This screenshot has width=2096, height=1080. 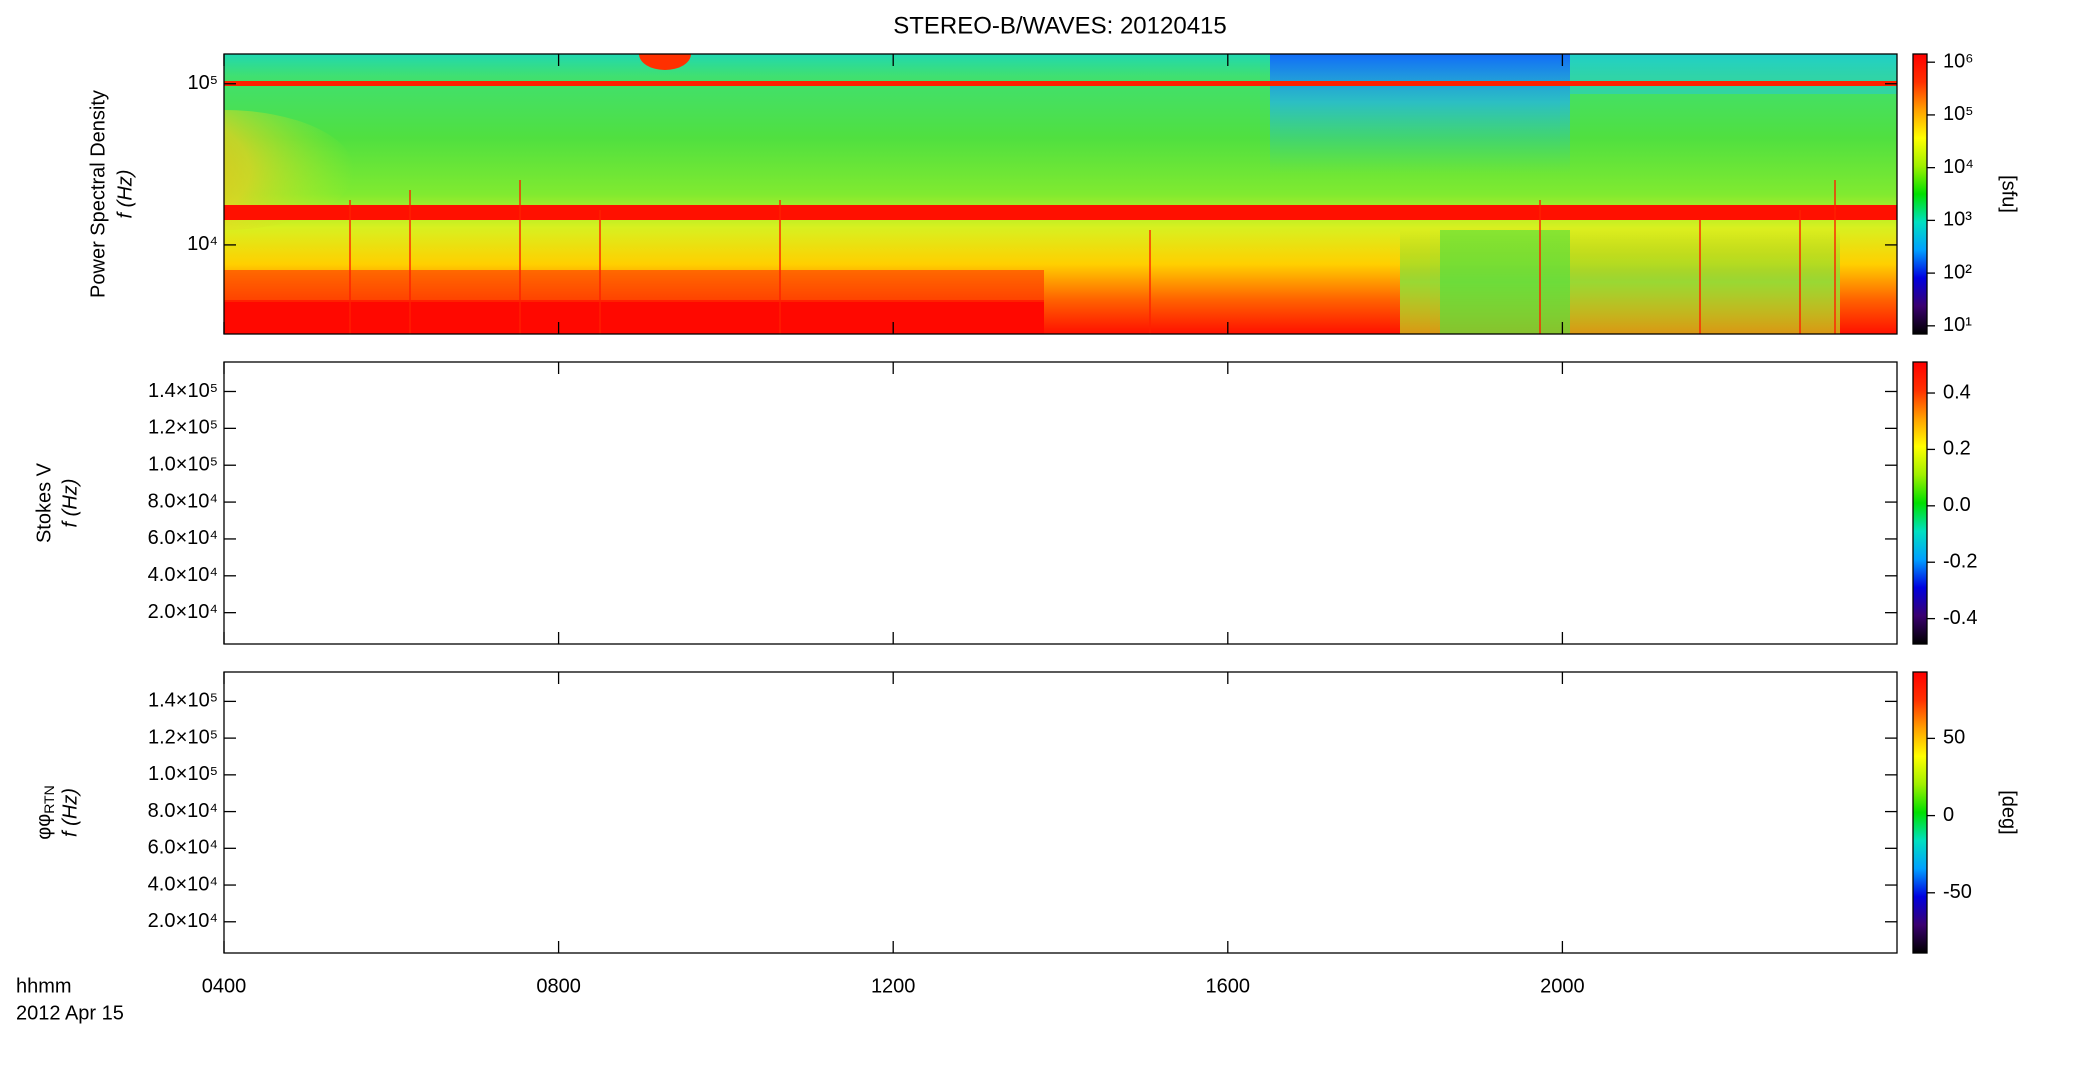 What do you see at coordinates (1228, 986) in the screenshot?
I see `x-tick-label: 1600` at bounding box center [1228, 986].